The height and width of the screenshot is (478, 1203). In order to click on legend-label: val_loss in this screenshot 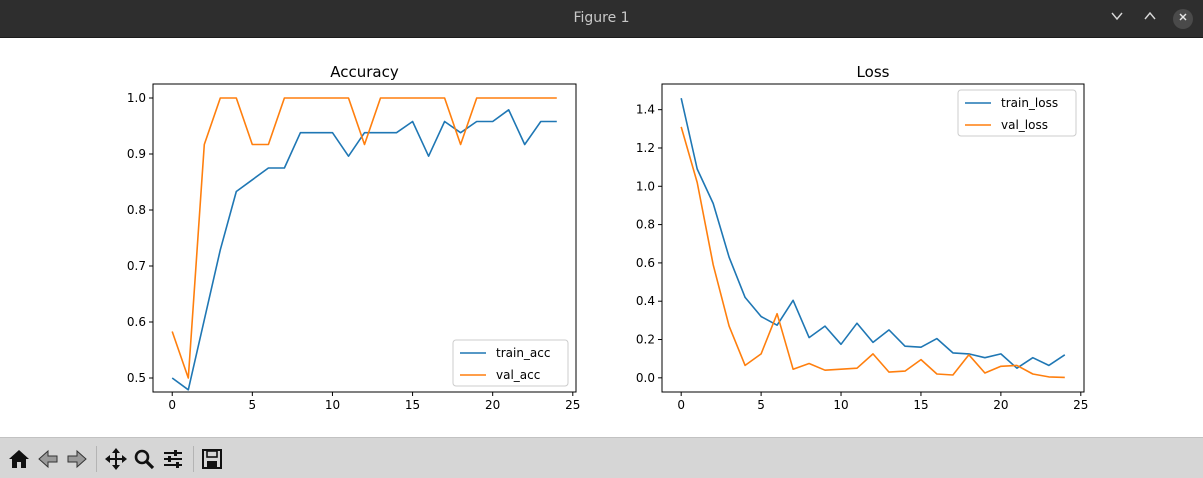, I will do `click(1024, 125)`.